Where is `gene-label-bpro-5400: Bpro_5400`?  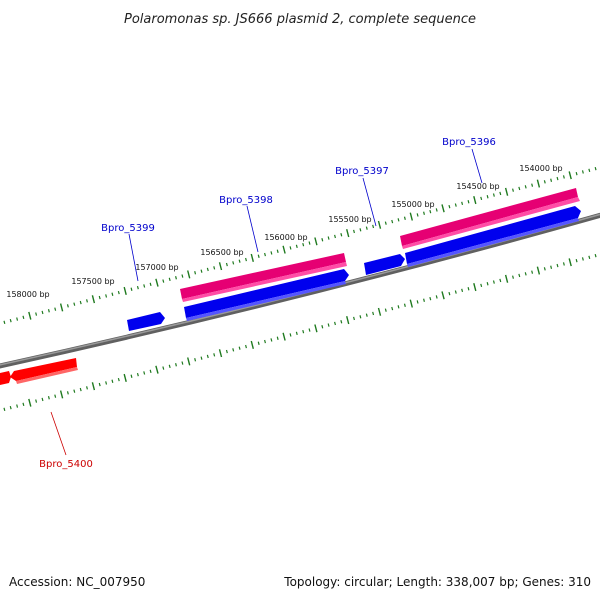
gene-label-bpro-5400: Bpro_5400 is located at coordinates (66, 464).